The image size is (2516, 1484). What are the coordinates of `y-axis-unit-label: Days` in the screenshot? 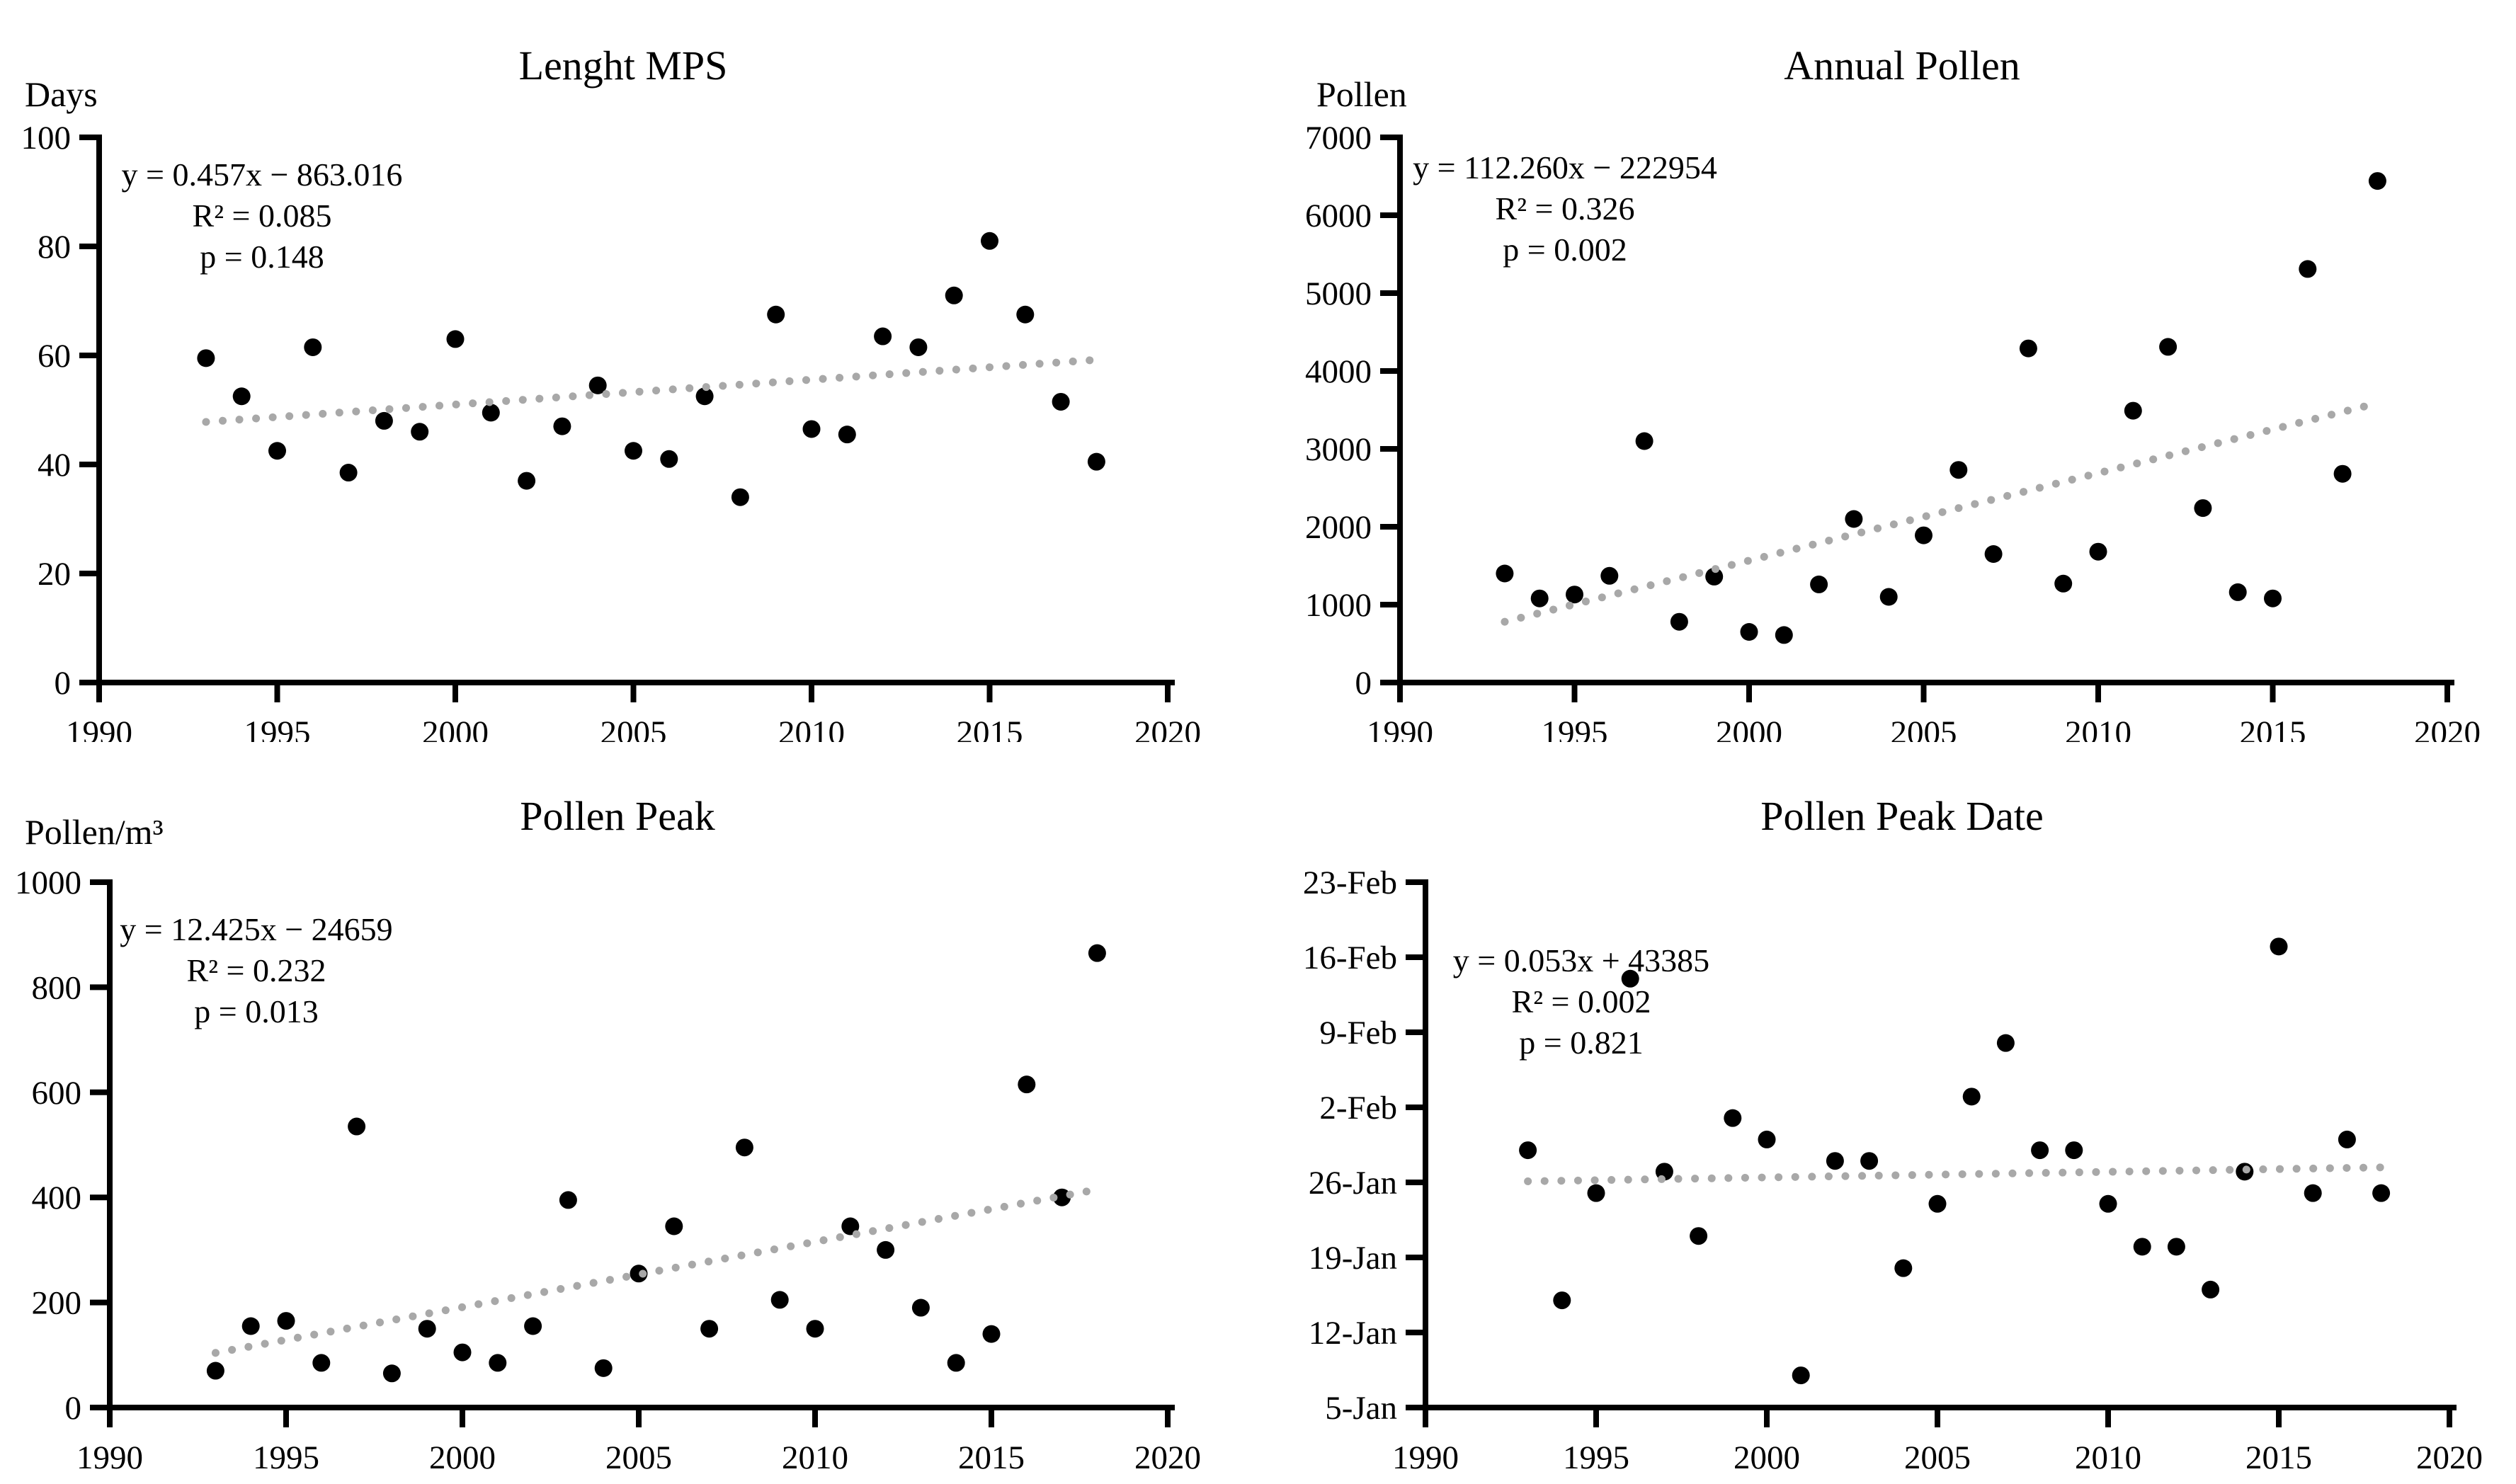 It's located at (61, 94).